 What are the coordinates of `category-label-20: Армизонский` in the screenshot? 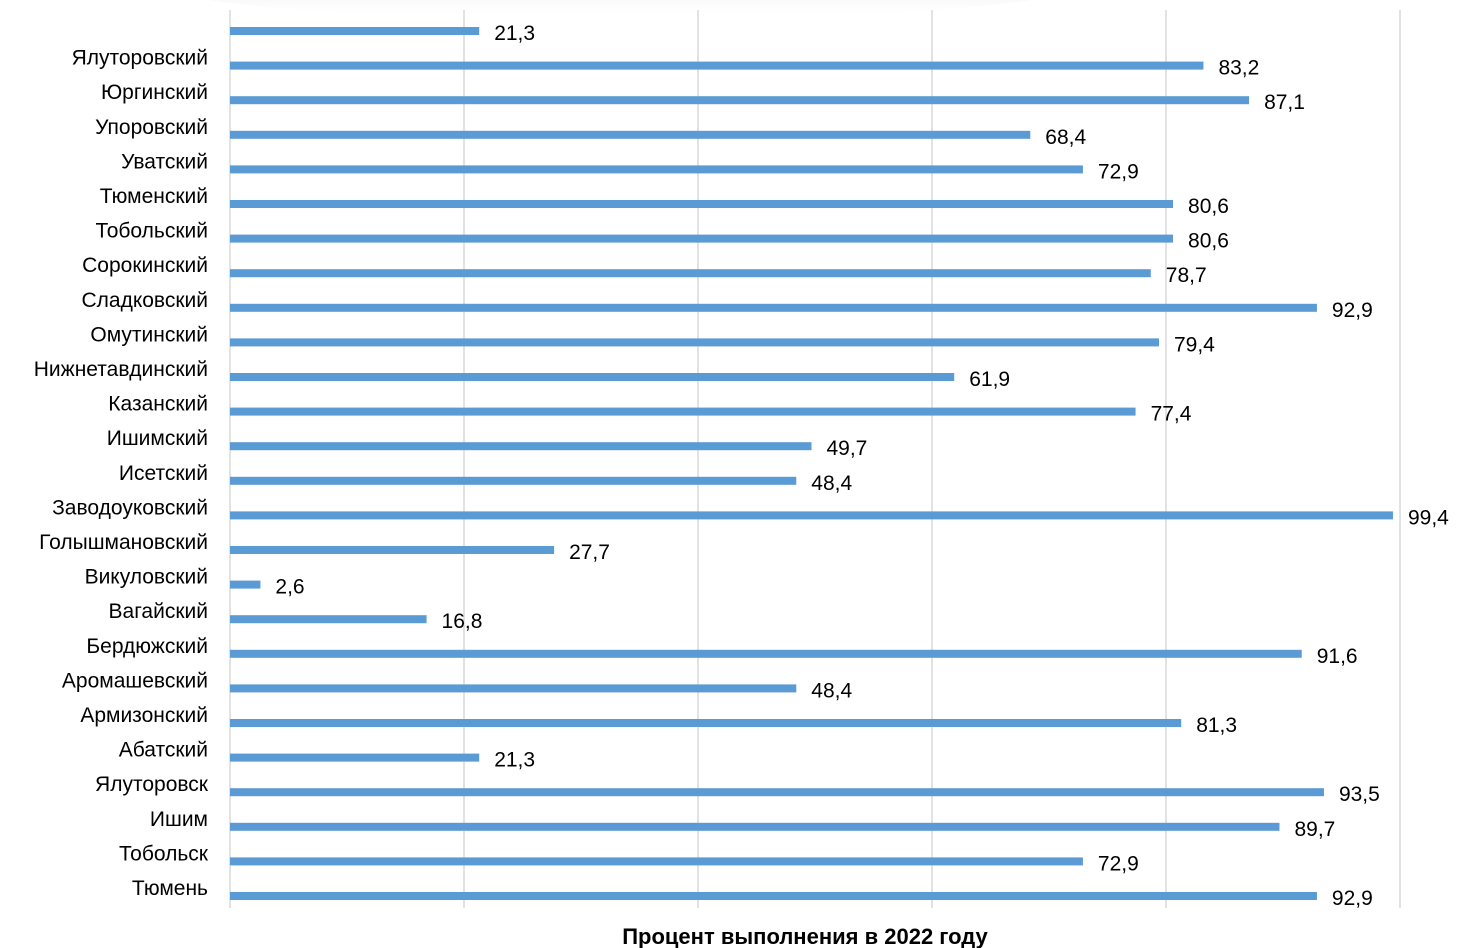 It's located at (144, 715).